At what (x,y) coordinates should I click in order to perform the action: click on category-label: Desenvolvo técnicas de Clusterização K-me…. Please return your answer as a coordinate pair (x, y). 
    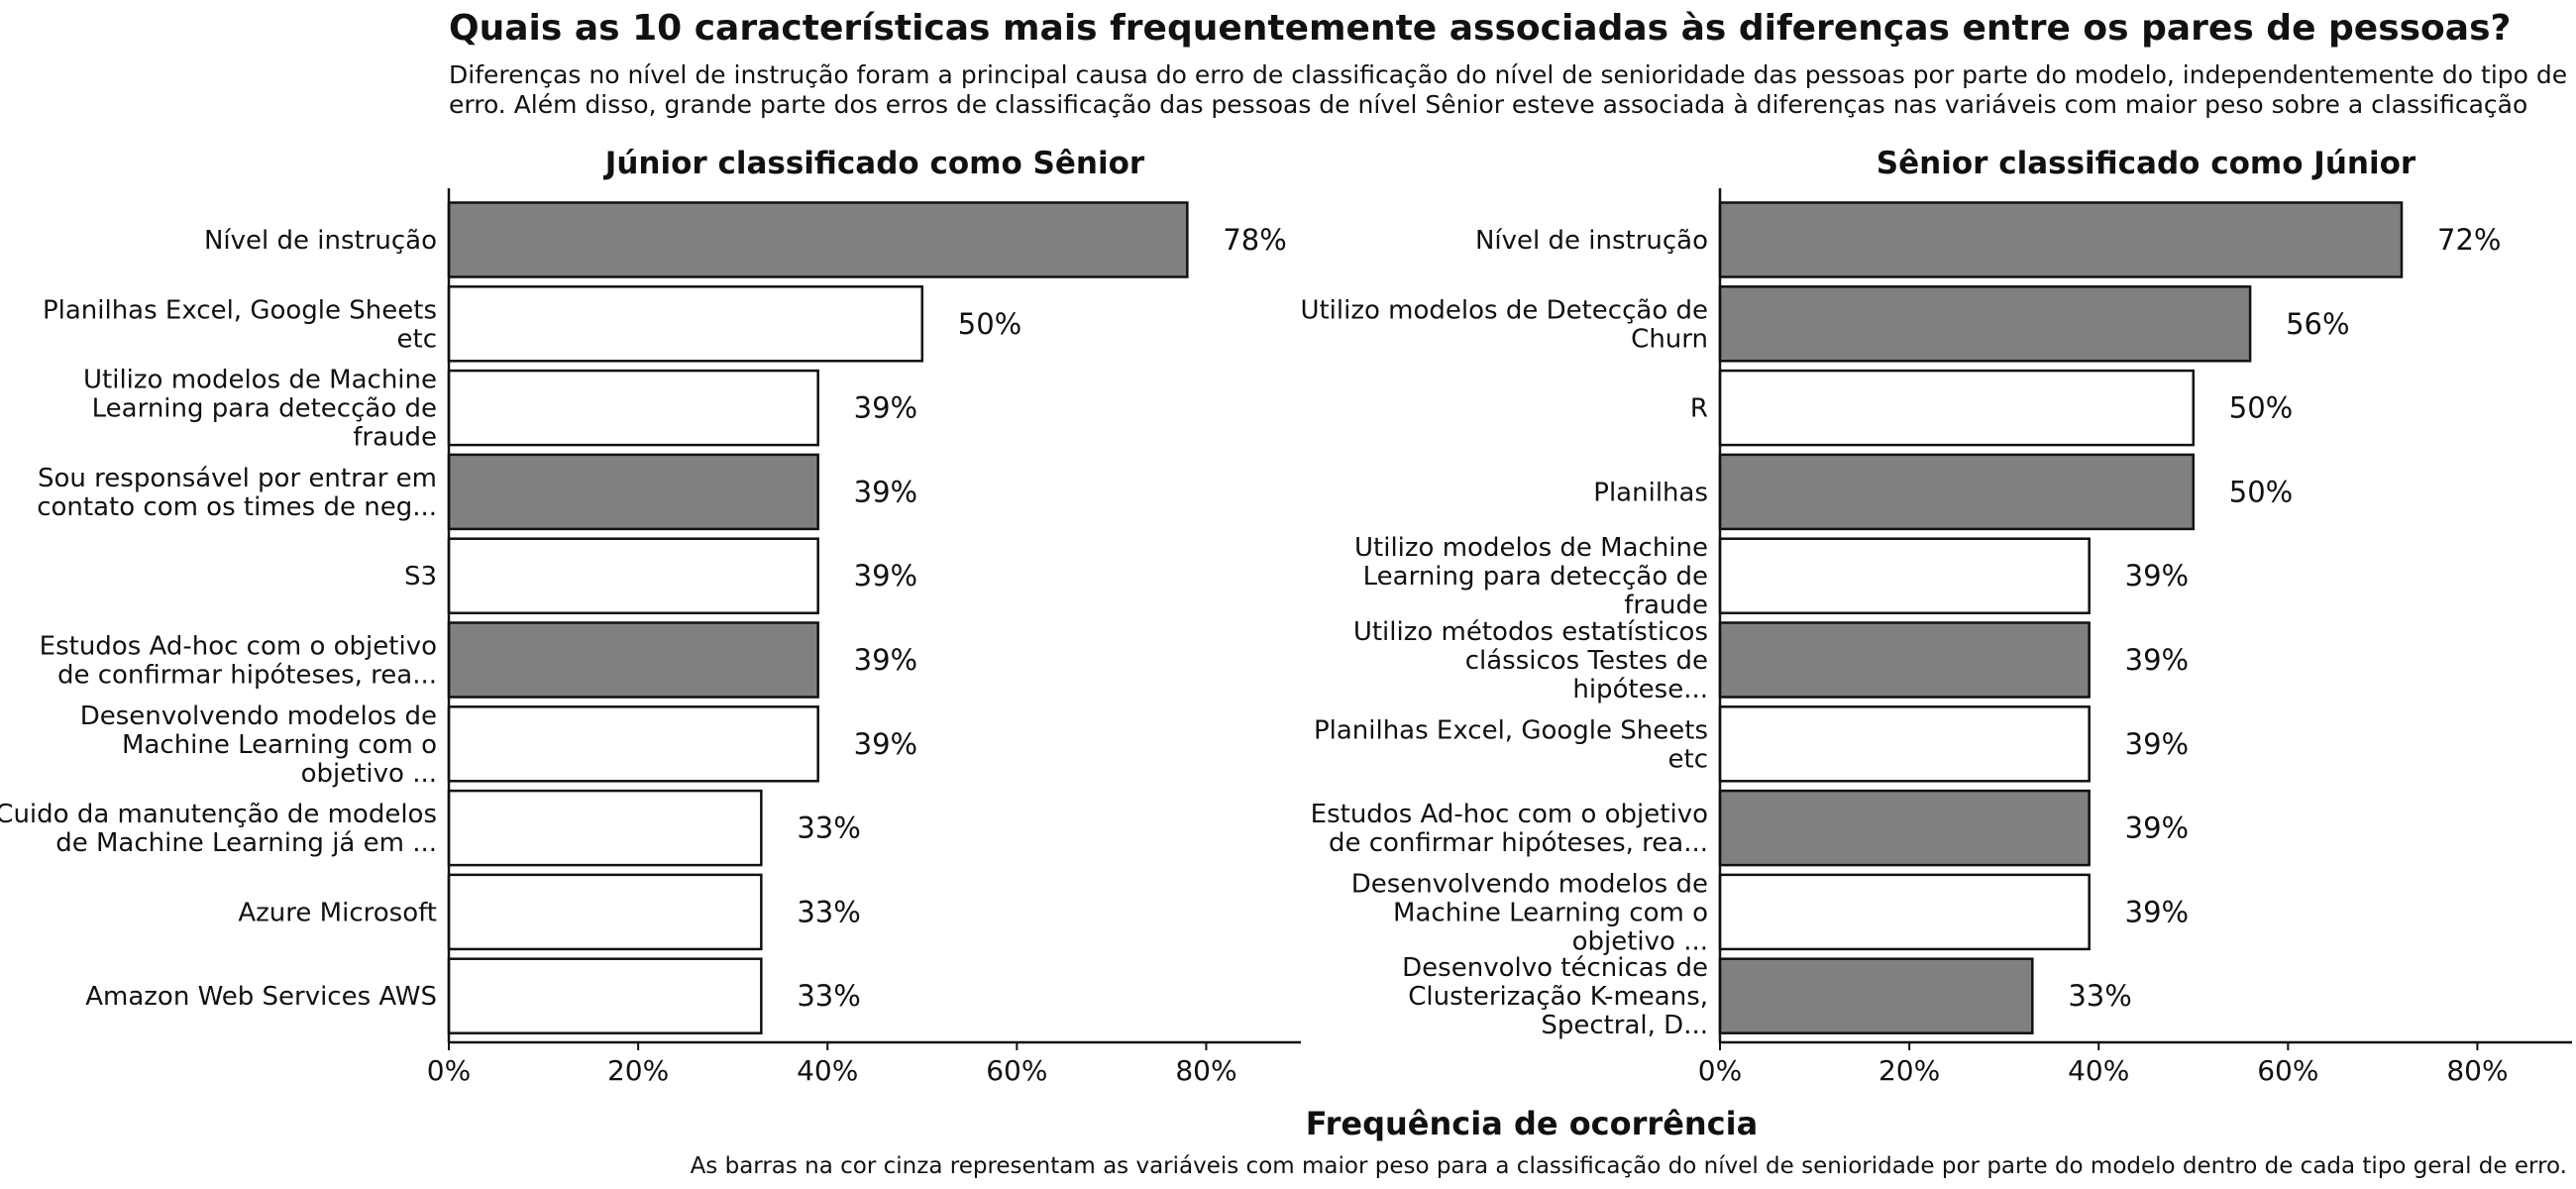
    Looking at the image, I should click on (1555, 996).